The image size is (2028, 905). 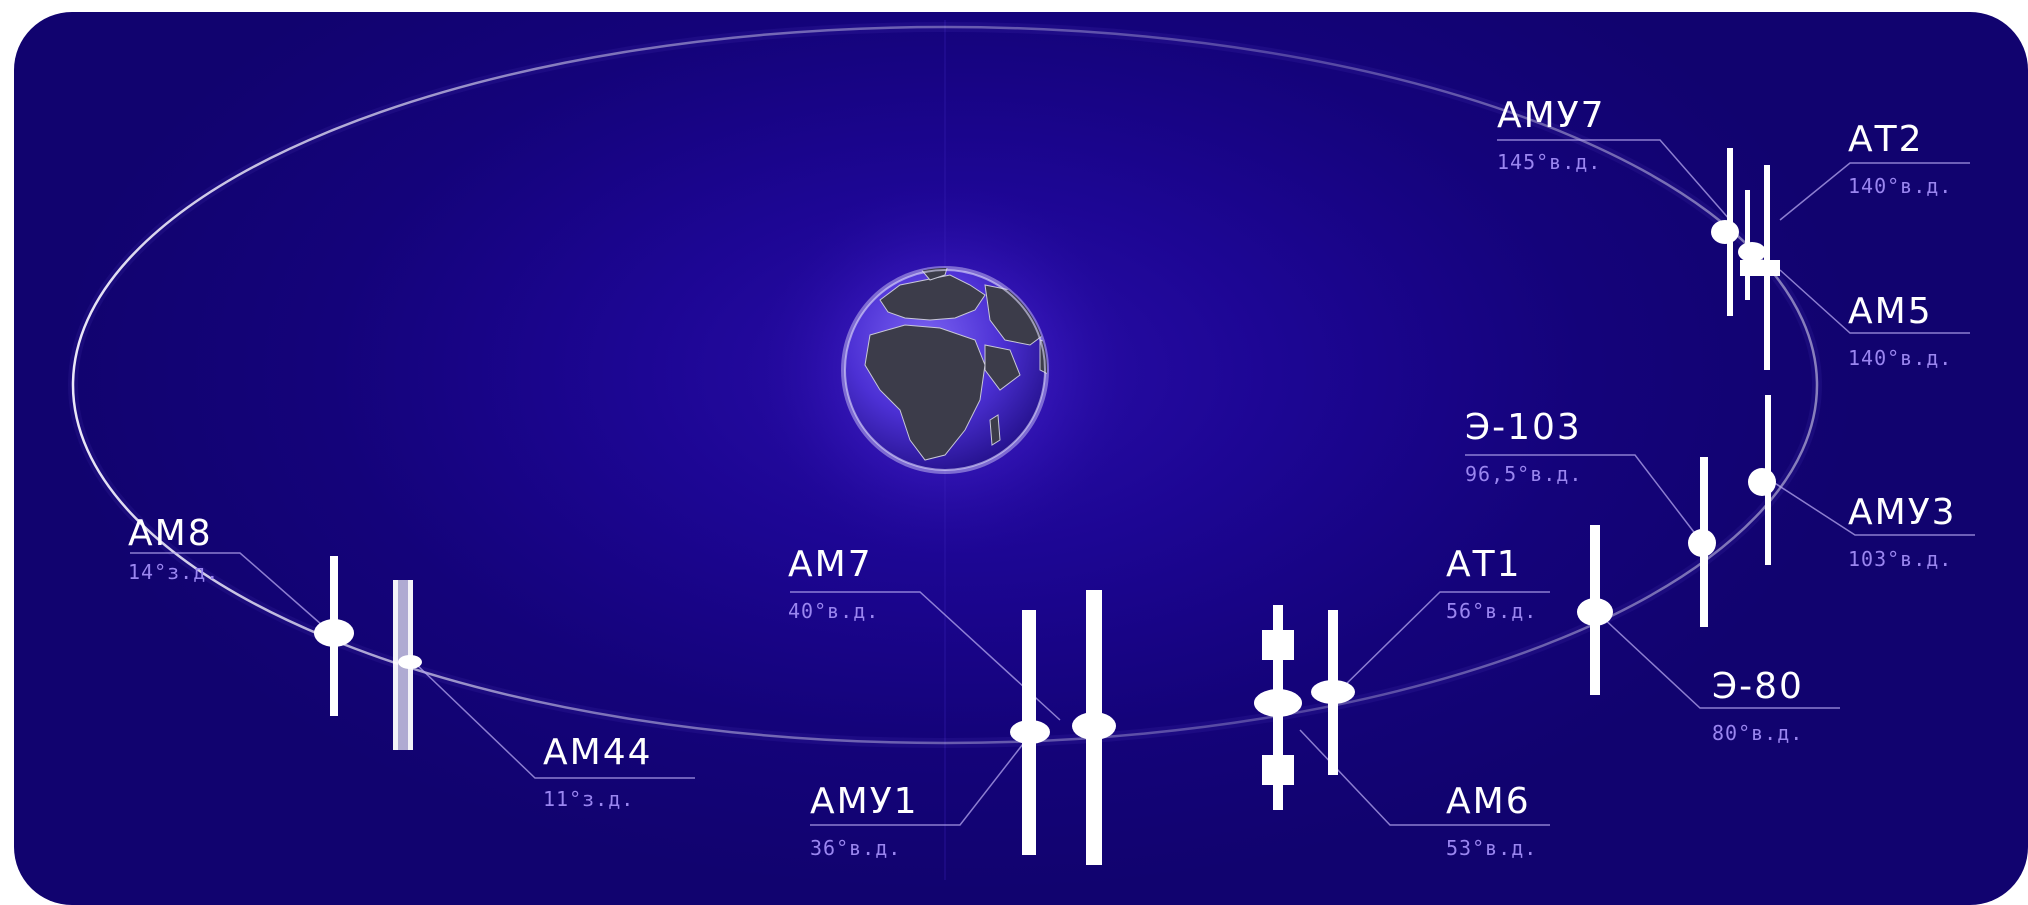 What do you see at coordinates (864, 801) in the screenshot?
I see `satellite-name: АМУ1` at bounding box center [864, 801].